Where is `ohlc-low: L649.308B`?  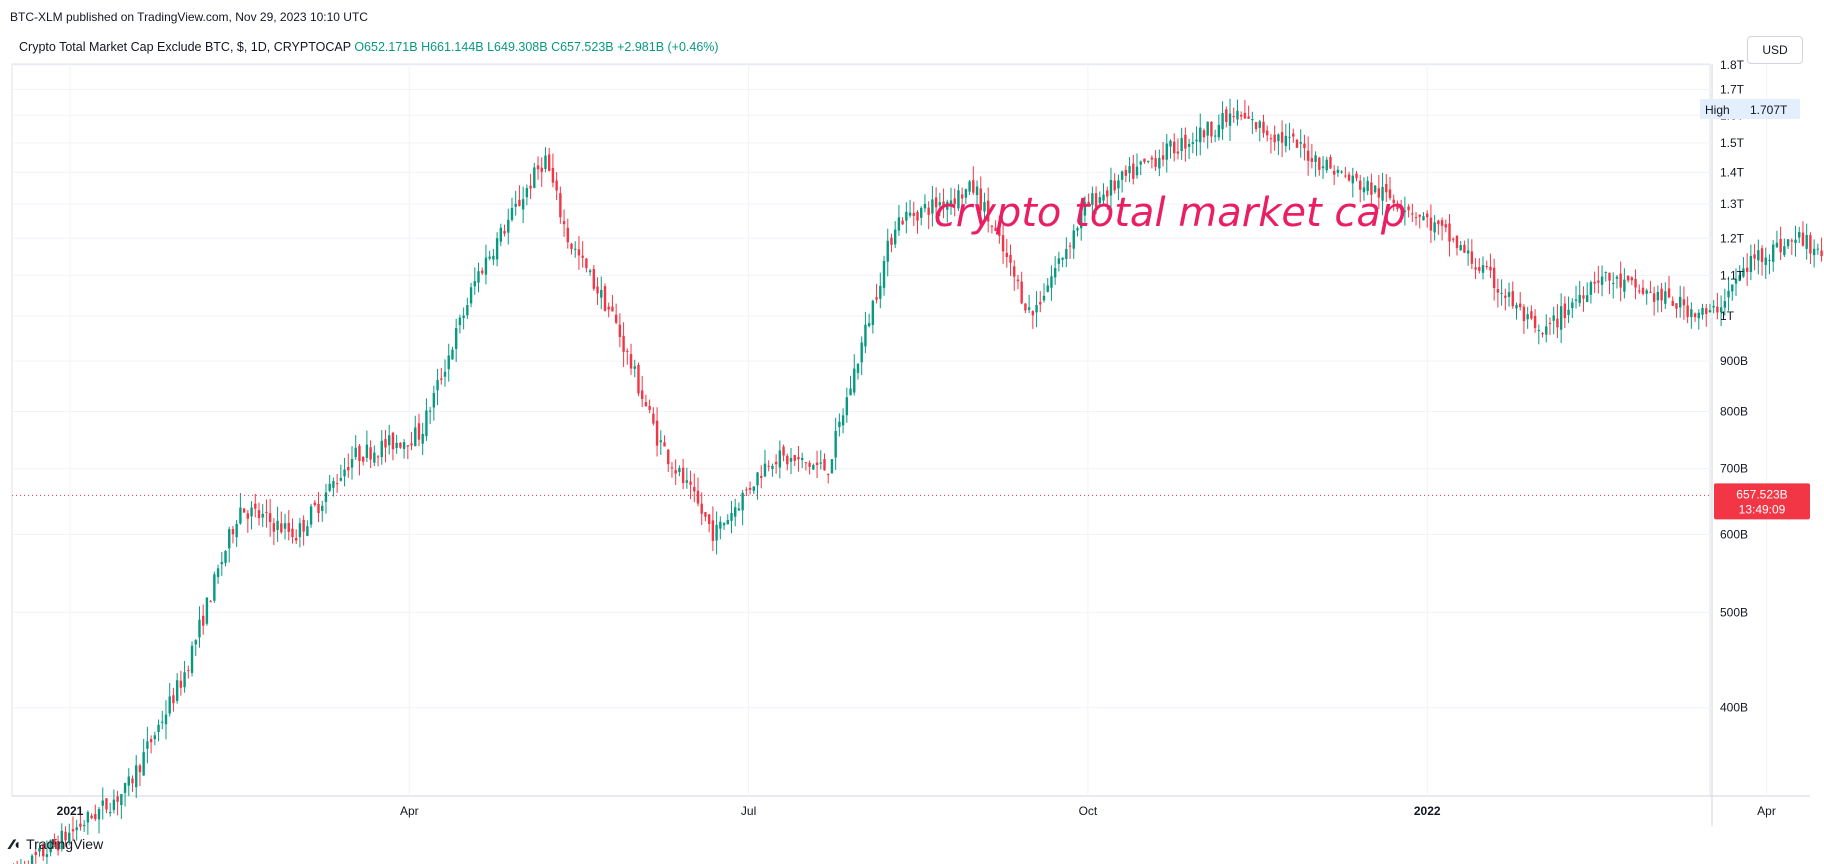 ohlc-low: L649.308B is located at coordinates (517, 47).